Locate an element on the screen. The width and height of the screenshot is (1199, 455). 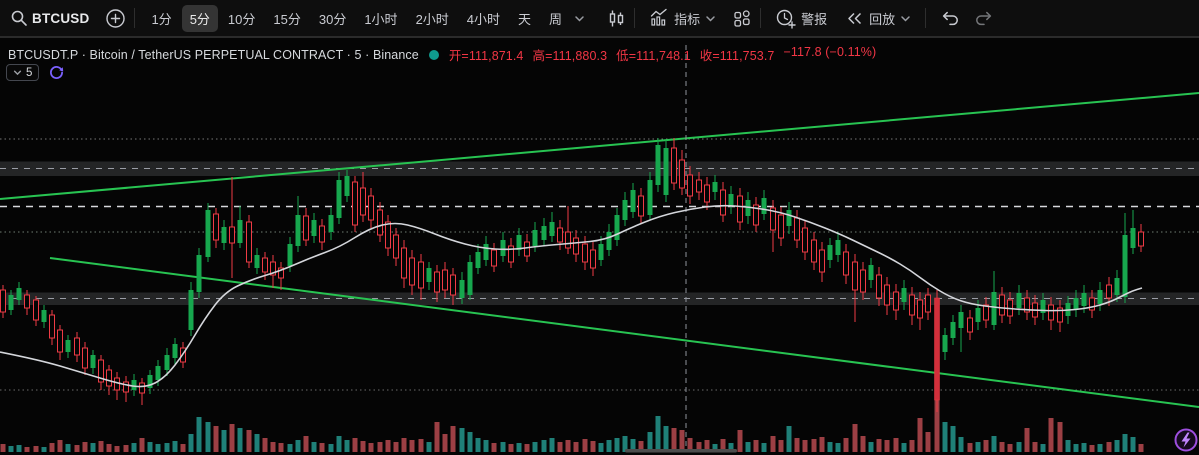
scroll-strip is located at coordinates (681, 451).